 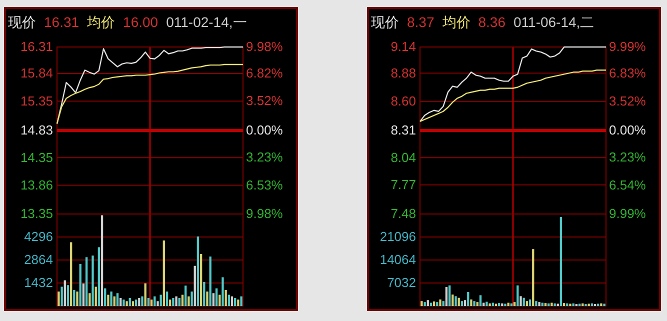 What do you see at coordinates (403, 130) in the screenshot?
I see `y-tick-label: 8.31` at bounding box center [403, 130].